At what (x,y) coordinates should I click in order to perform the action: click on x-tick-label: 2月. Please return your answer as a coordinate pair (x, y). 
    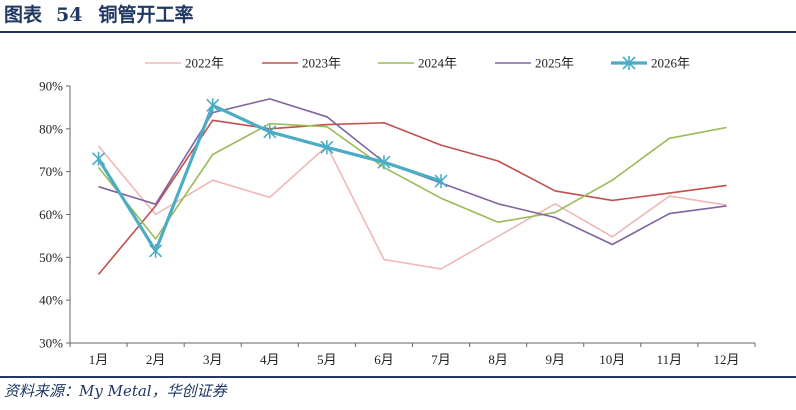
    Looking at the image, I should click on (156, 359).